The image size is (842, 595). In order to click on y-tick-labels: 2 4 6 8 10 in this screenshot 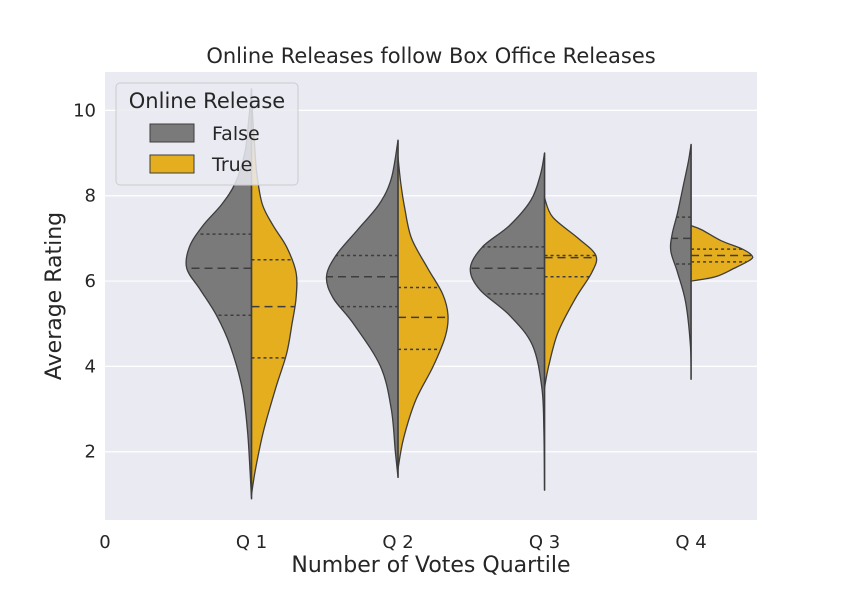, I will do `click(84, 281)`.